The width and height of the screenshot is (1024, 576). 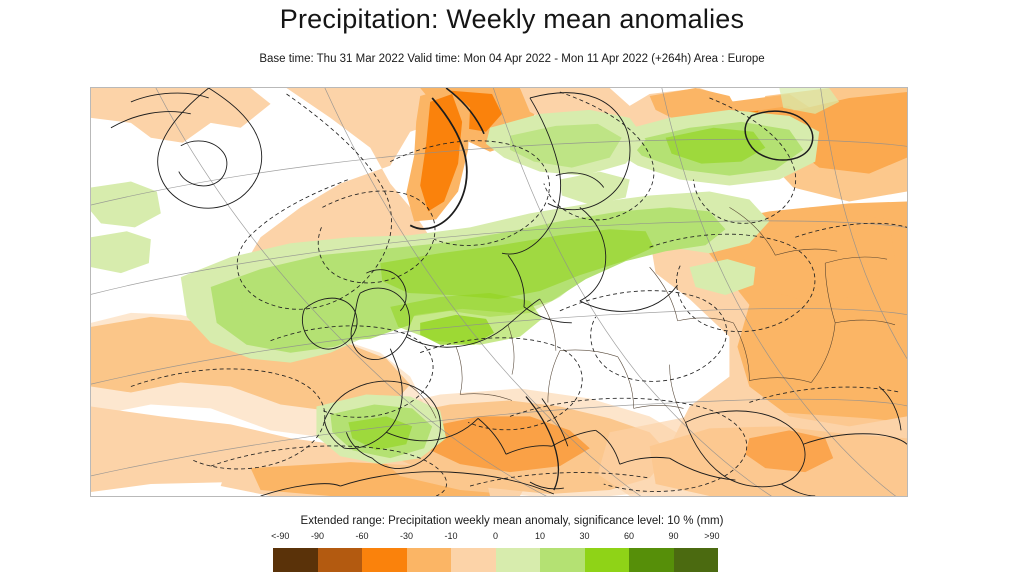 I want to click on colorbar-tick: 0, so click(x=495, y=536).